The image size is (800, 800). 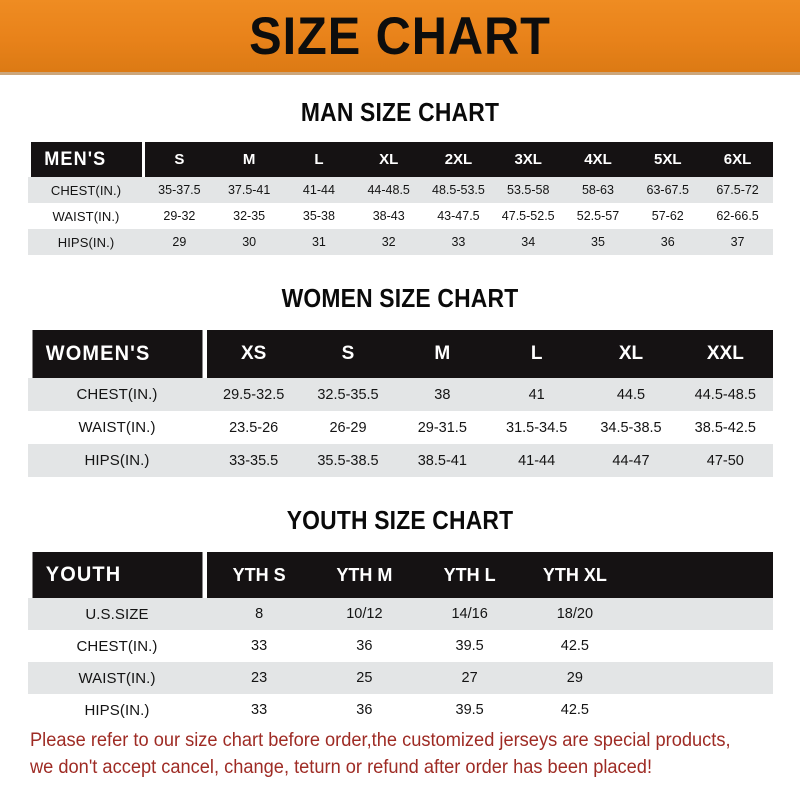 What do you see at coordinates (536, 354) in the screenshot?
I see `women-col-header: L` at bounding box center [536, 354].